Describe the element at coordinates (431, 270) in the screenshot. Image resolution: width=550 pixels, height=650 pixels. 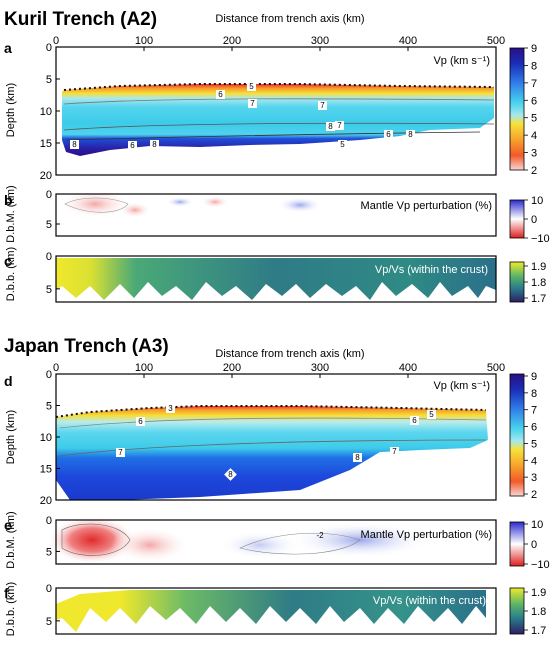
I see `panel-c-annotation: Vp/Vs (within the crust)` at that location.